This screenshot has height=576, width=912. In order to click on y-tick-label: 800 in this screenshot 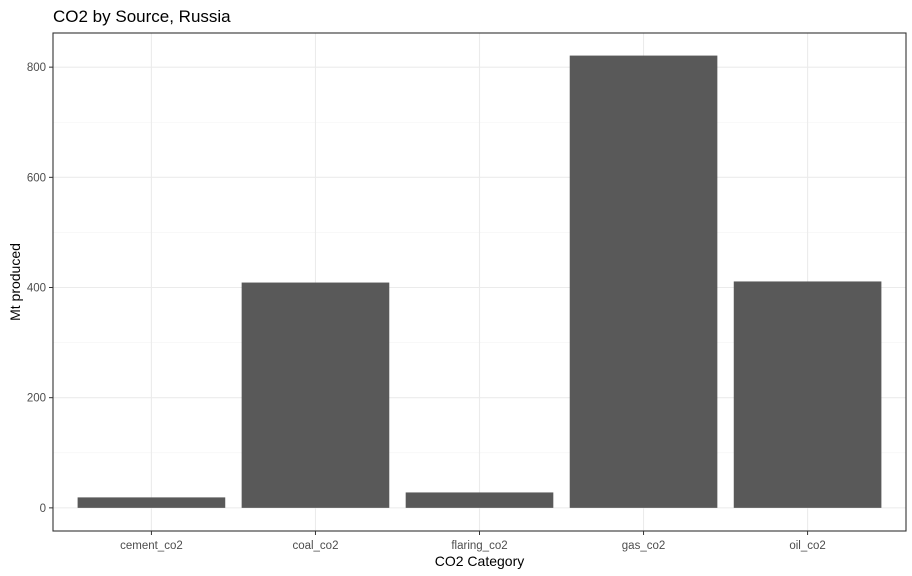, I will do `click(36, 68)`.